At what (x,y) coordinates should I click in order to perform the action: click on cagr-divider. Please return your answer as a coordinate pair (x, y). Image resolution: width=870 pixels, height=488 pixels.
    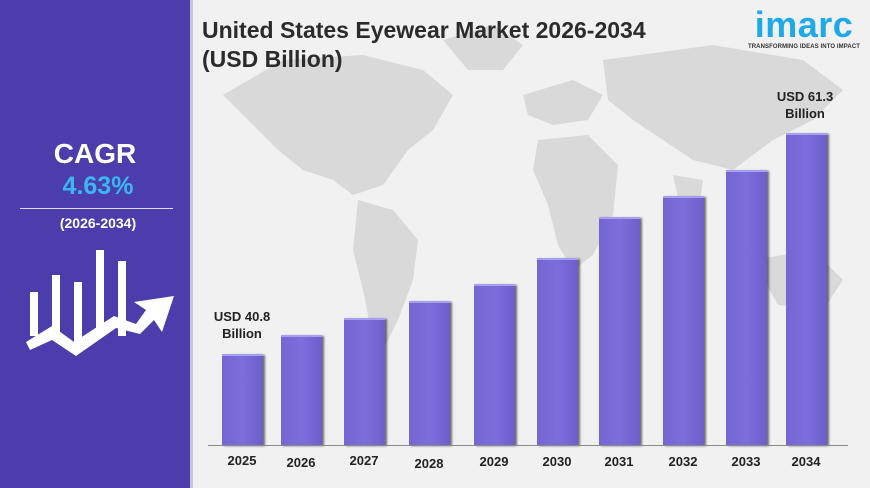
    Looking at the image, I should click on (96, 208).